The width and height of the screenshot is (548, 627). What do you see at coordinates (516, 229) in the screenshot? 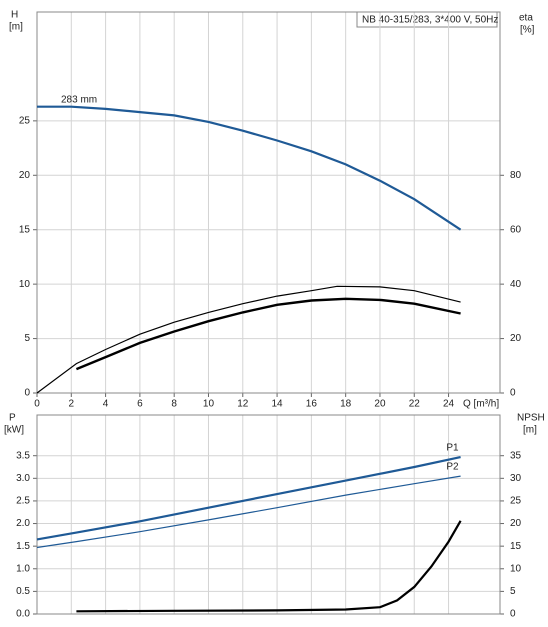
I see `y2-tick-label: 60` at bounding box center [516, 229].